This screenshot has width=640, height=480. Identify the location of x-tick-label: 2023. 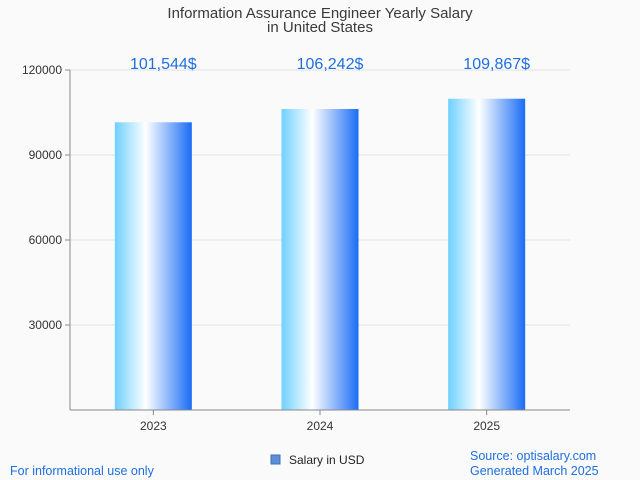
(153, 426).